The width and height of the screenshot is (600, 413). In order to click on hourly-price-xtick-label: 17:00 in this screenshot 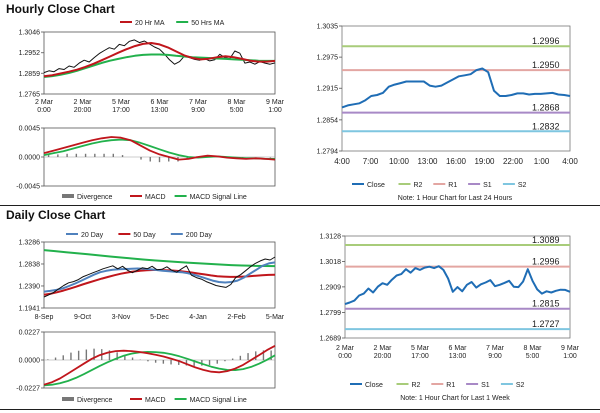, I will do `click(121, 110)`.